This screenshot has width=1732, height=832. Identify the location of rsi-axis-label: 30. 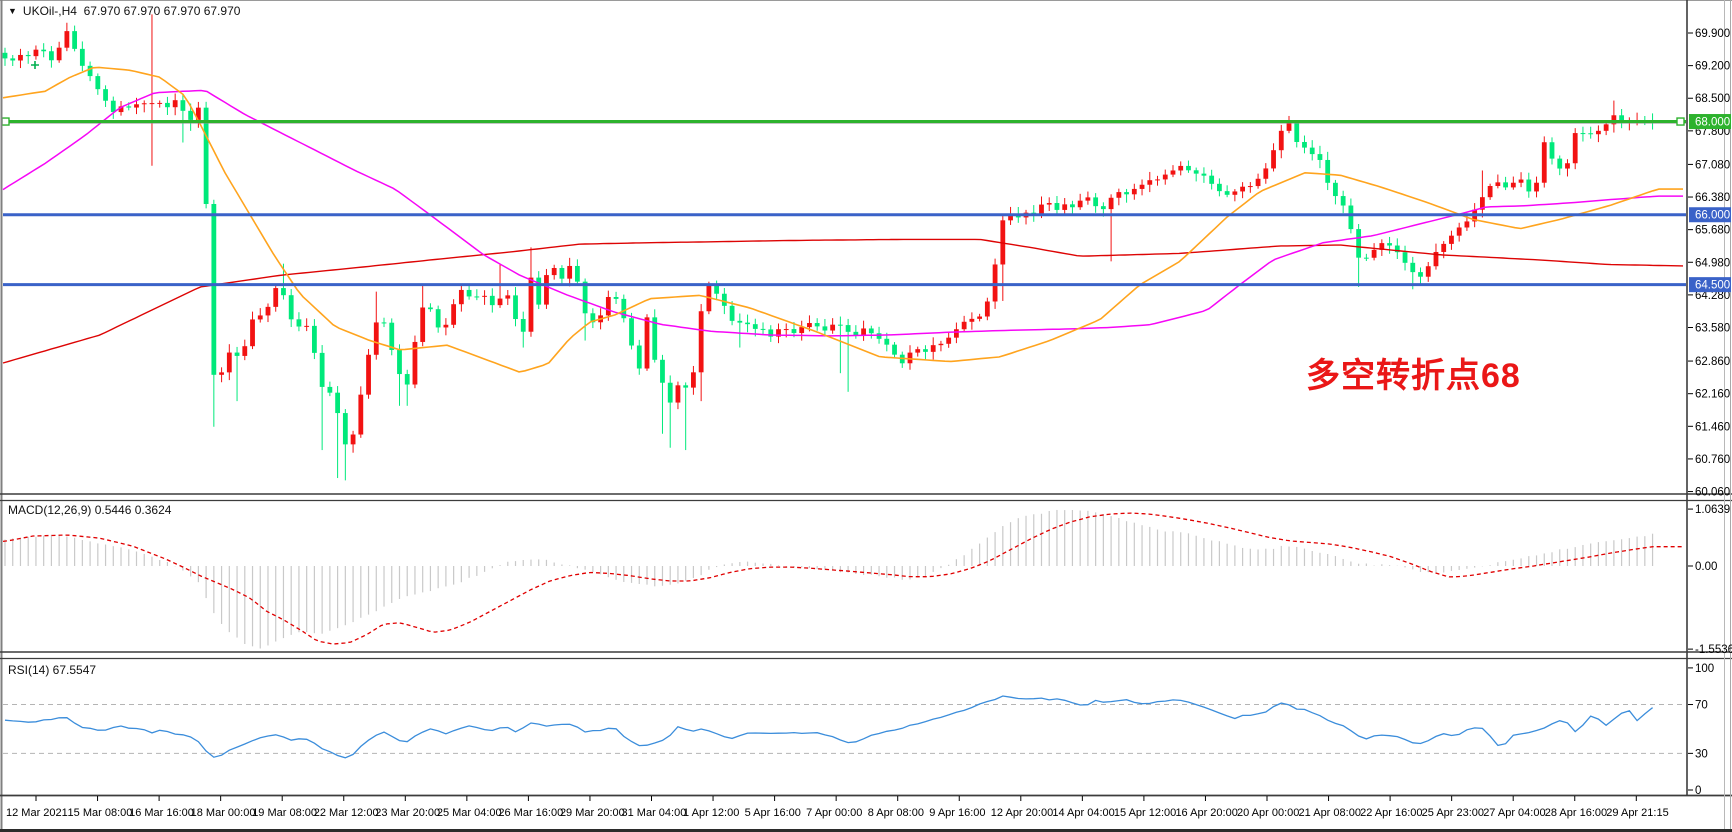
(1701, 754).